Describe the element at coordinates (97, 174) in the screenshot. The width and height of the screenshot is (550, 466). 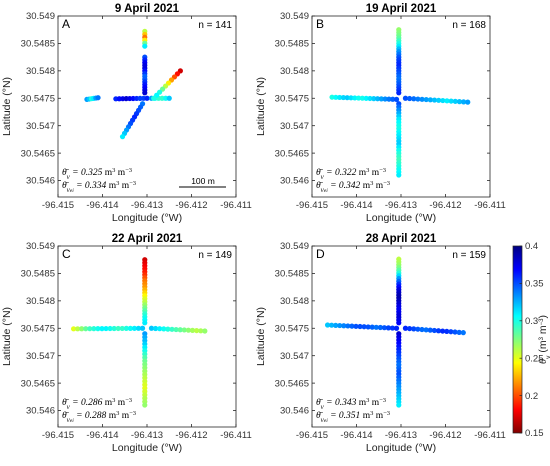
I see `stat-mean-theta: θ̄v = 0.325 m3 m−3` at that location.